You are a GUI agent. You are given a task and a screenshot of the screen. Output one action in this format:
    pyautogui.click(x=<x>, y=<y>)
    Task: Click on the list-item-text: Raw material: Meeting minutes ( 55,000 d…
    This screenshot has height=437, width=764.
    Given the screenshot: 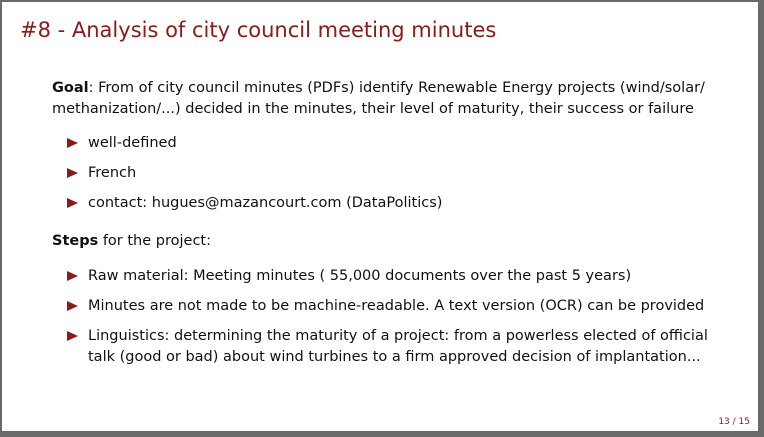 What is the action you would take?
    pyautogui.click(x=360, y=276)
    